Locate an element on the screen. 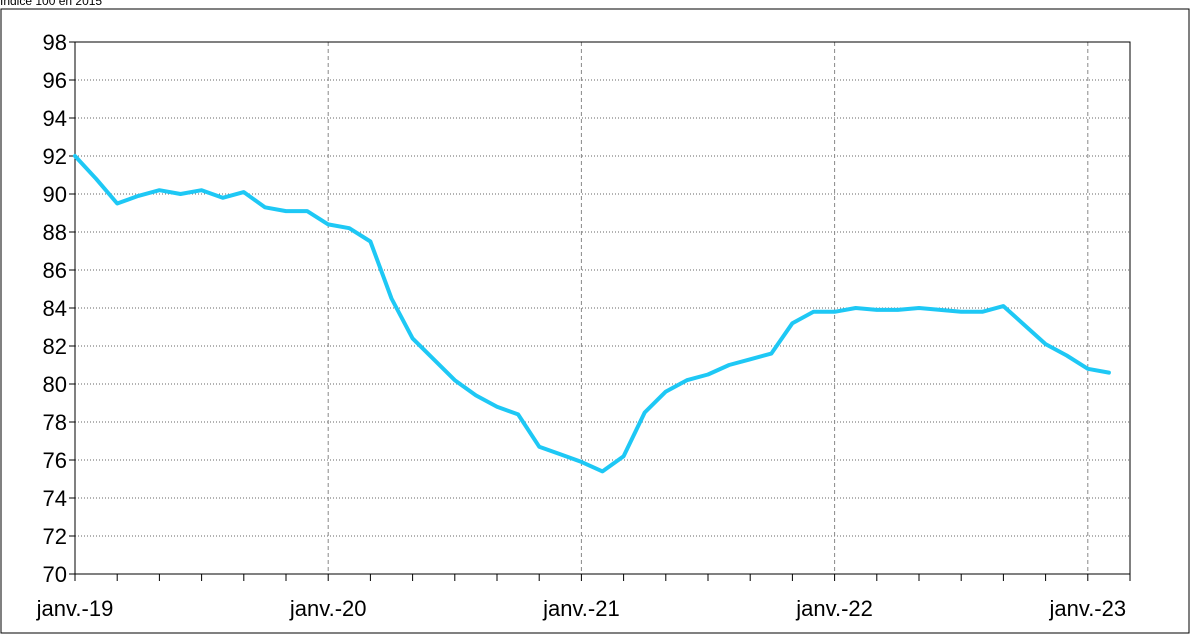 The height and width of the screenshot is (635, 1191). x-tick-label: janv.-20 is located at coordinates (328, 608).